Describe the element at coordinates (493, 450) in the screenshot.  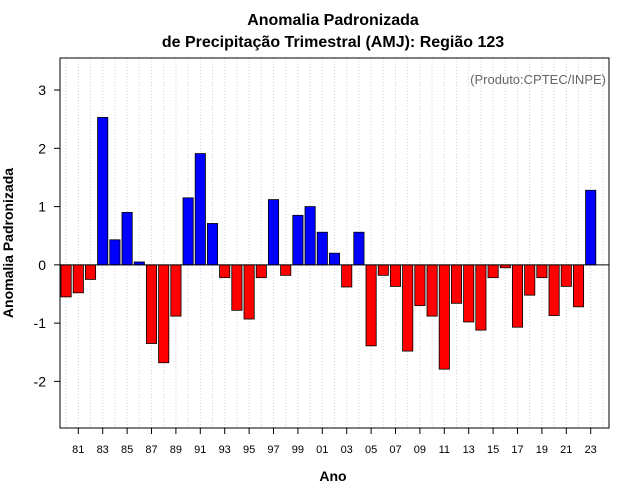
I see `x-tick-label: 15` at that location.